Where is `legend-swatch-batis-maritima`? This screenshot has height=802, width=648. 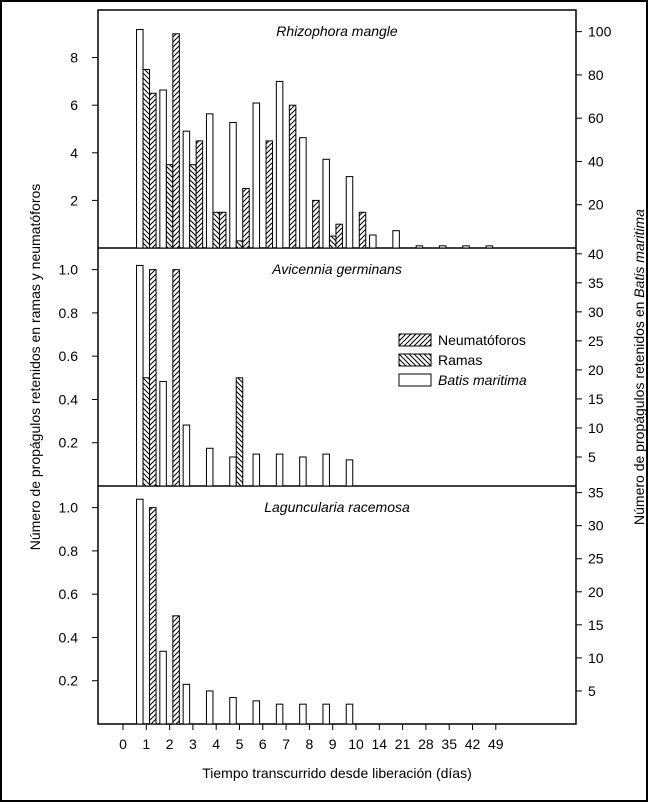
legend-swatch-batis-maritima is located at coordinates (415, 380).